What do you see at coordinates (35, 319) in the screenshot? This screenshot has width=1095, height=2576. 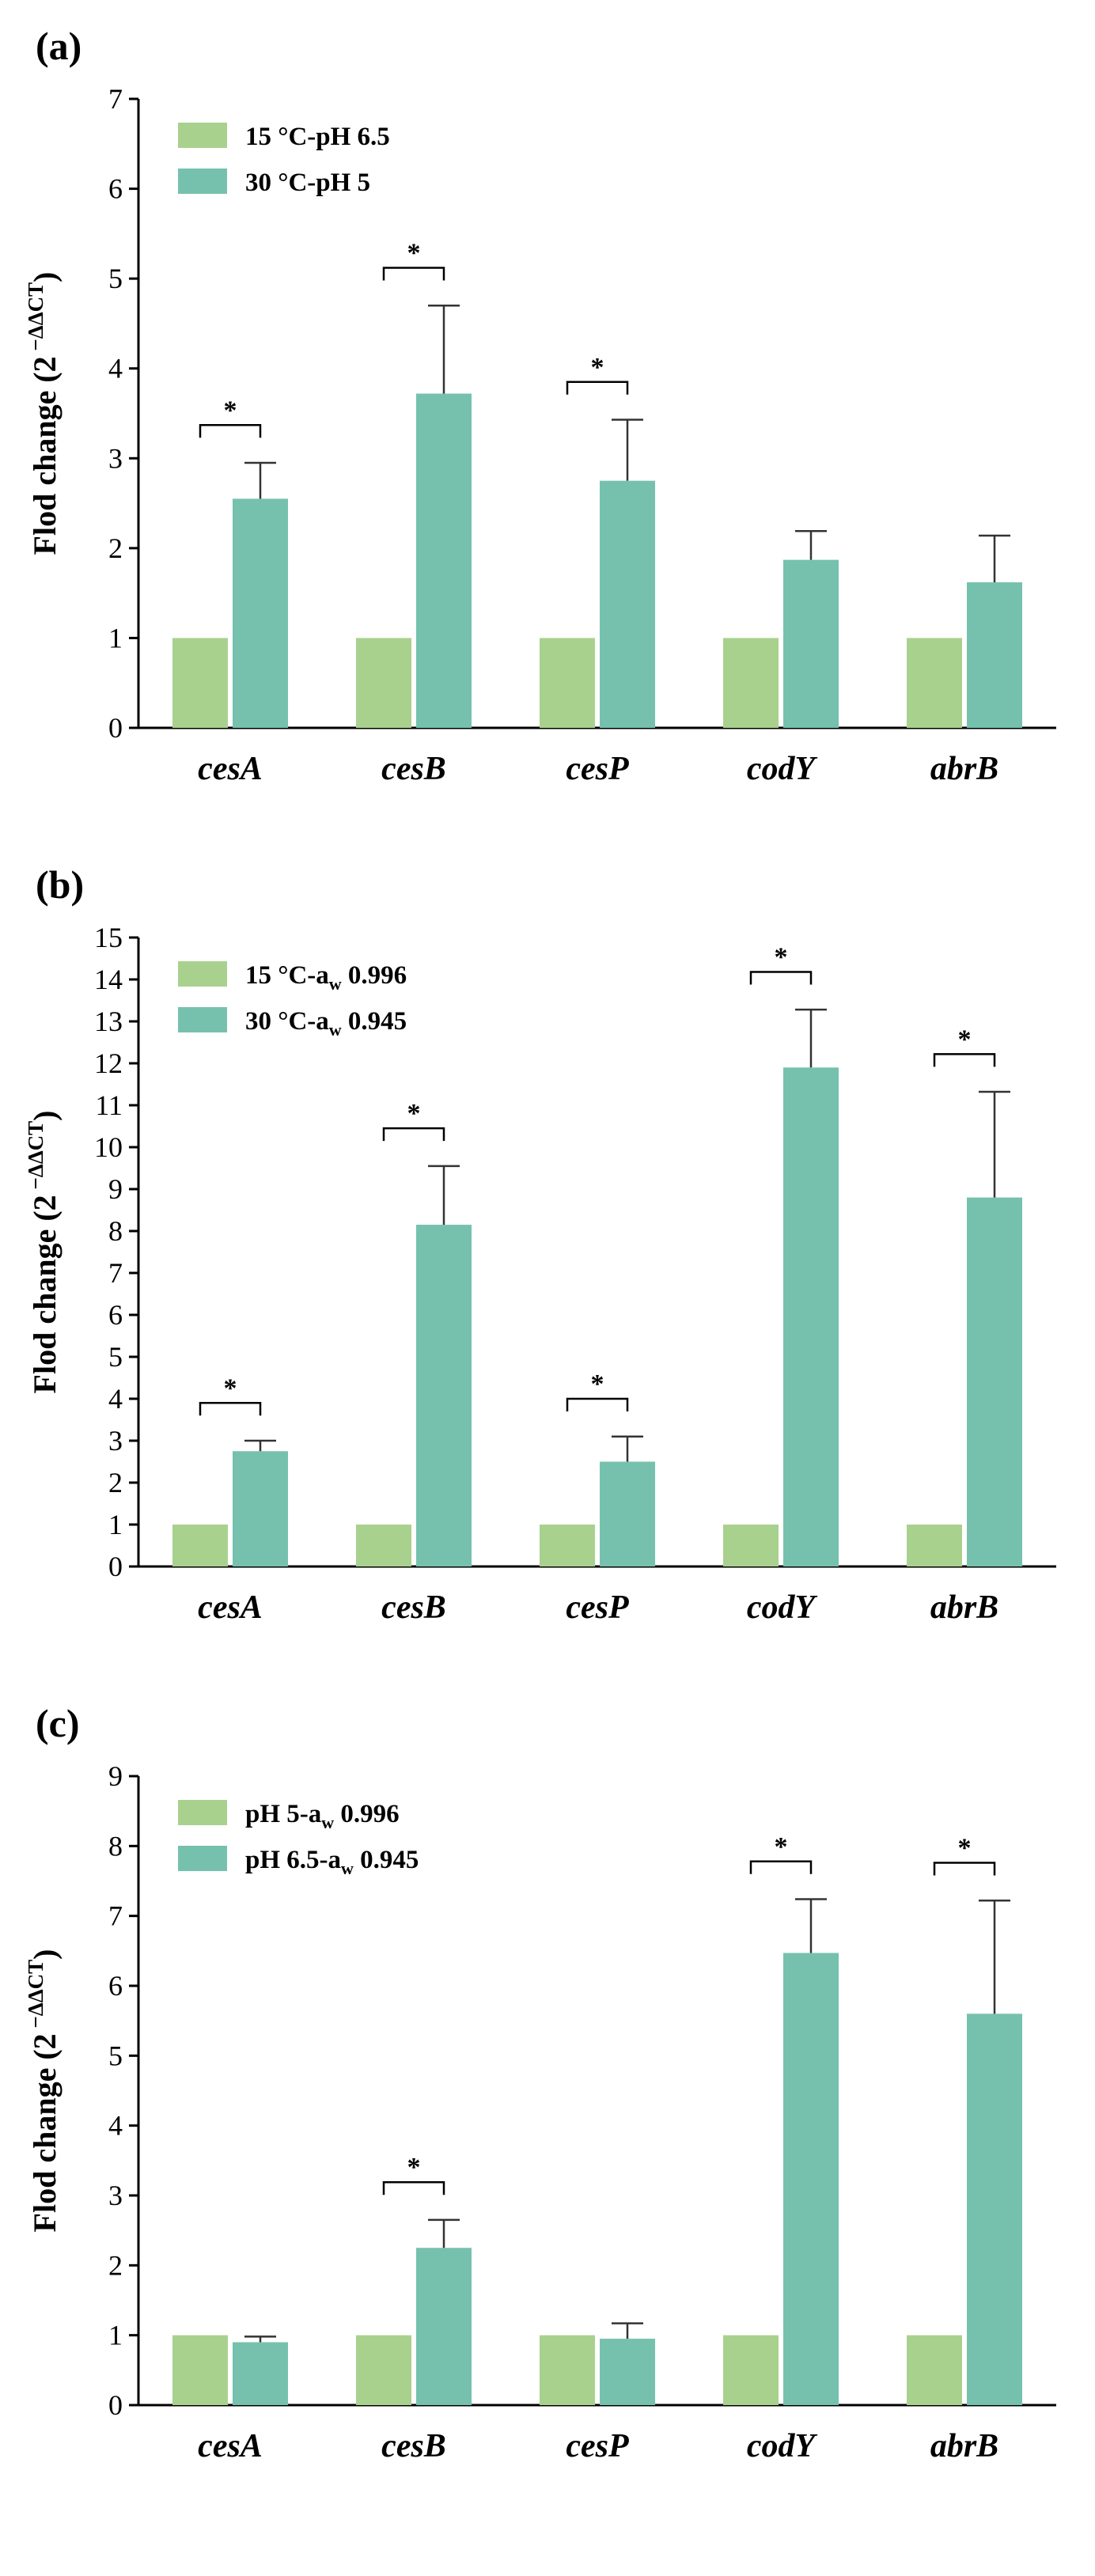 I see `y-axis-title-superscript: −ΔΔCT` at bounding box center [35, 319].